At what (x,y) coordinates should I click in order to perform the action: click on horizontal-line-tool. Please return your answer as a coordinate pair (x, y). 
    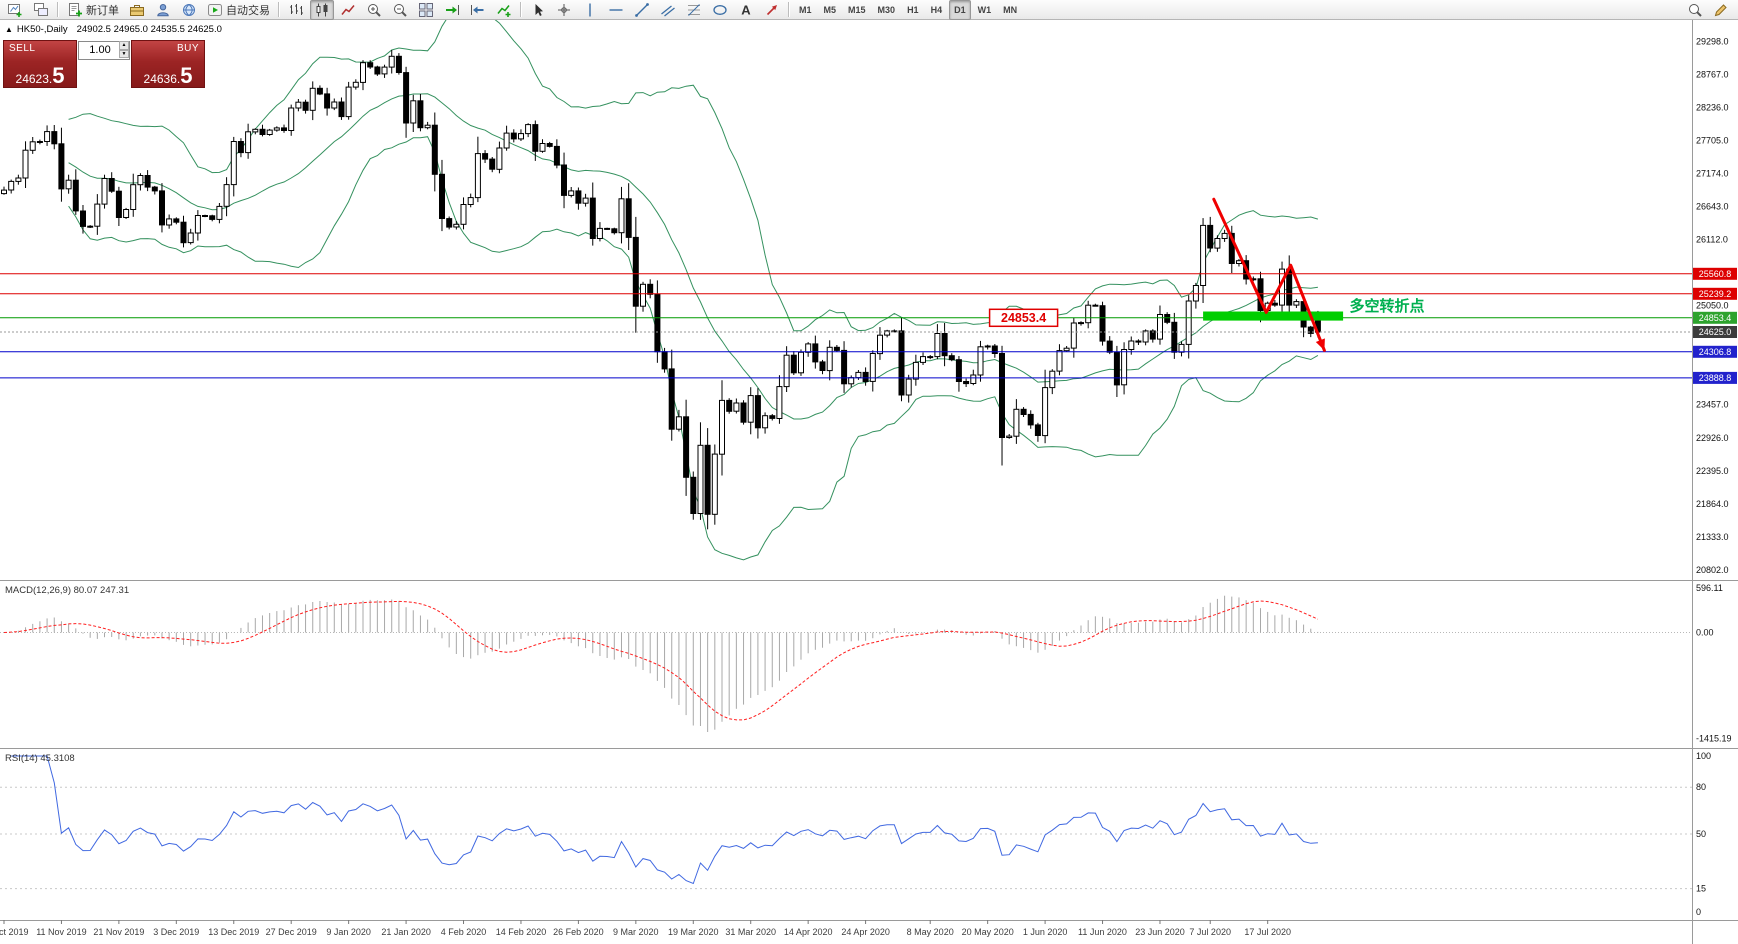
    Looking at the image, I should click on (616, 10).